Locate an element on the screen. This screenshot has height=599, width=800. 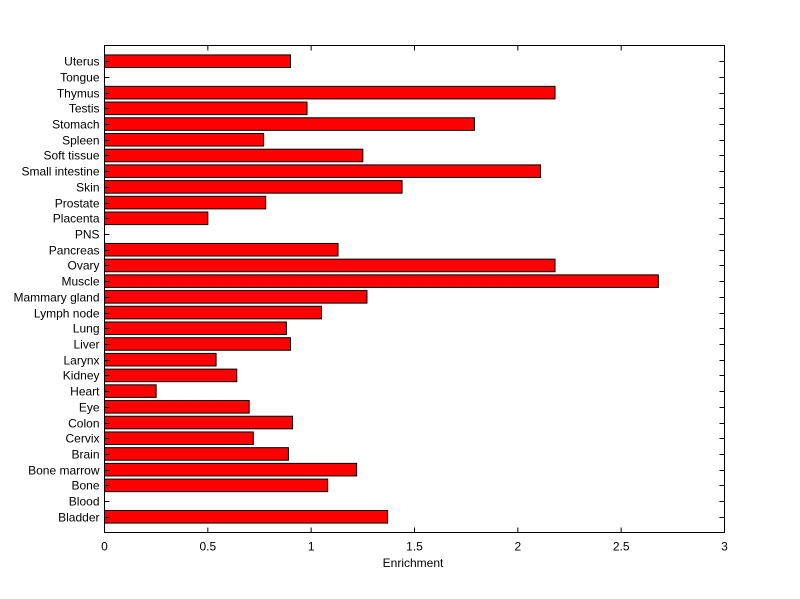
y-tick-label: Heart is located at coordinates (85, 392).